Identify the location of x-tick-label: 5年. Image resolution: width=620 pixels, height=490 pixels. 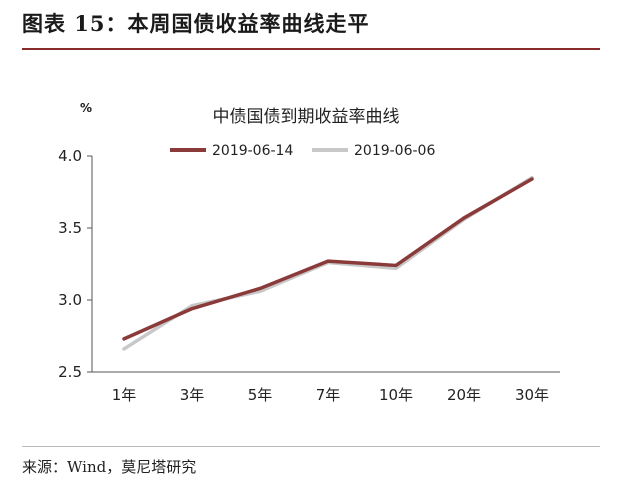
(260, 395).